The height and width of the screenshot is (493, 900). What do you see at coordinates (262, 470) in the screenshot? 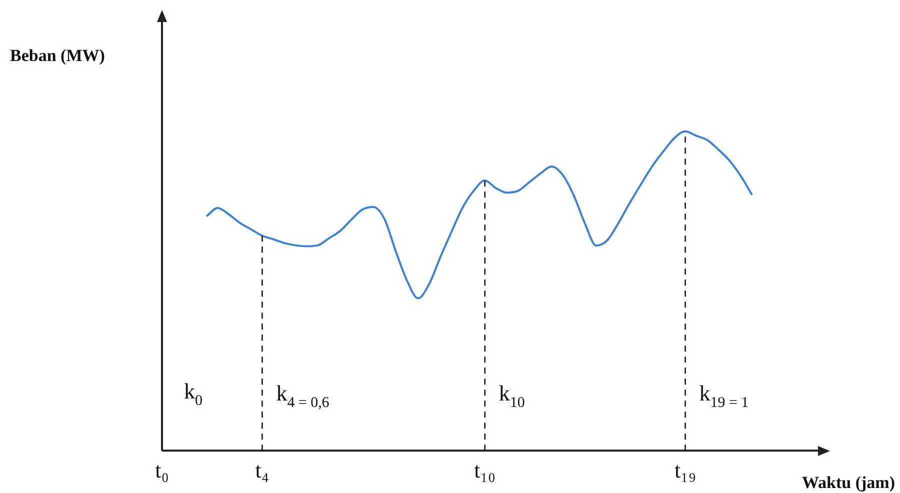
I see `x-tick-label: t₄` at bounding box center [262, 470].